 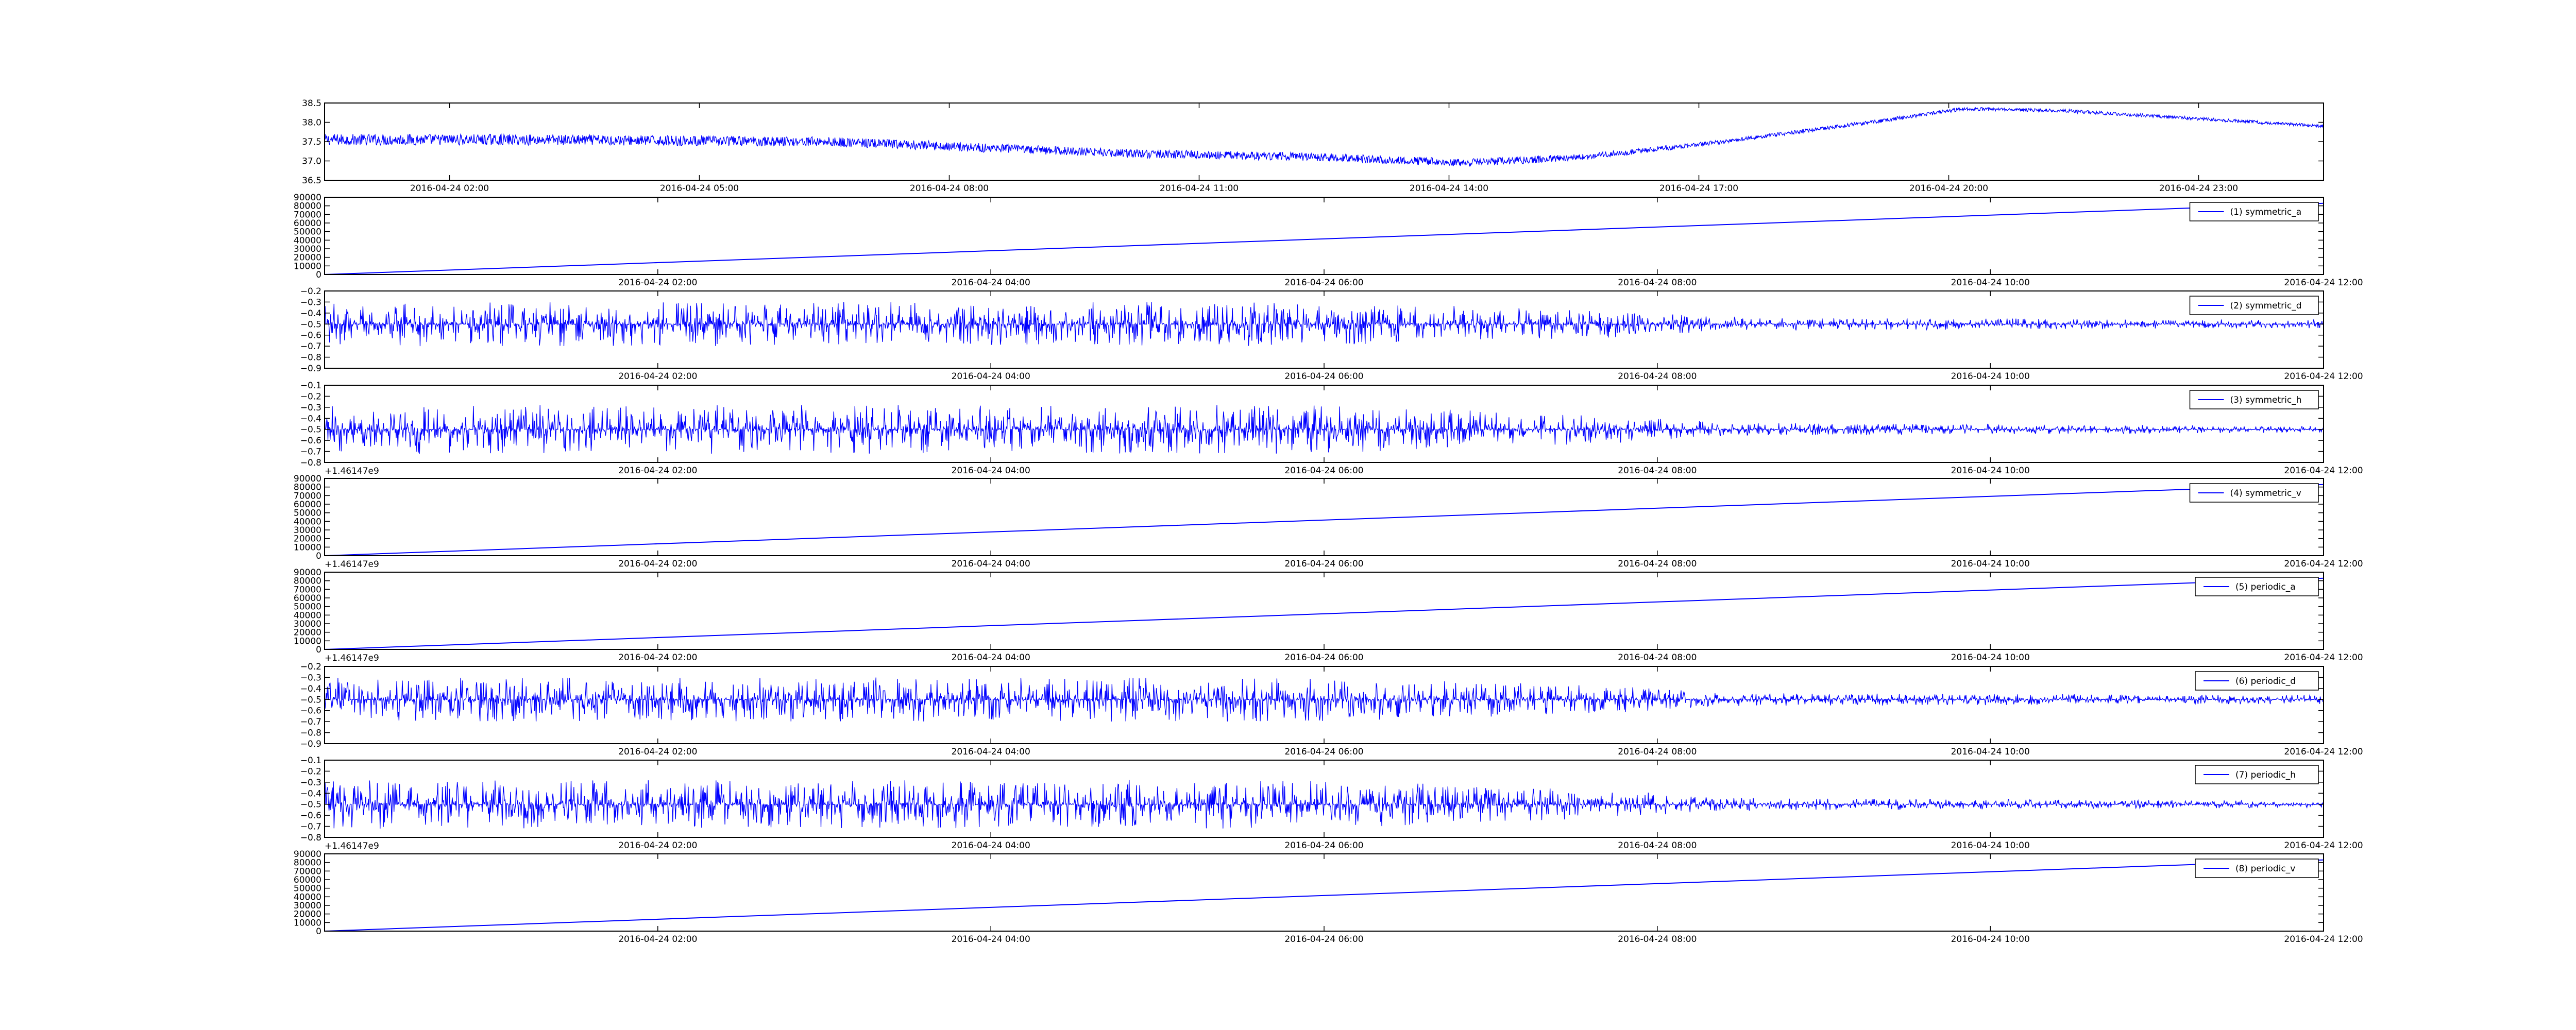 What do you see at coordinates (311, 123) in the screenshot?
I see `y-tick-label: 38.0` at bounding box center [311, 123].